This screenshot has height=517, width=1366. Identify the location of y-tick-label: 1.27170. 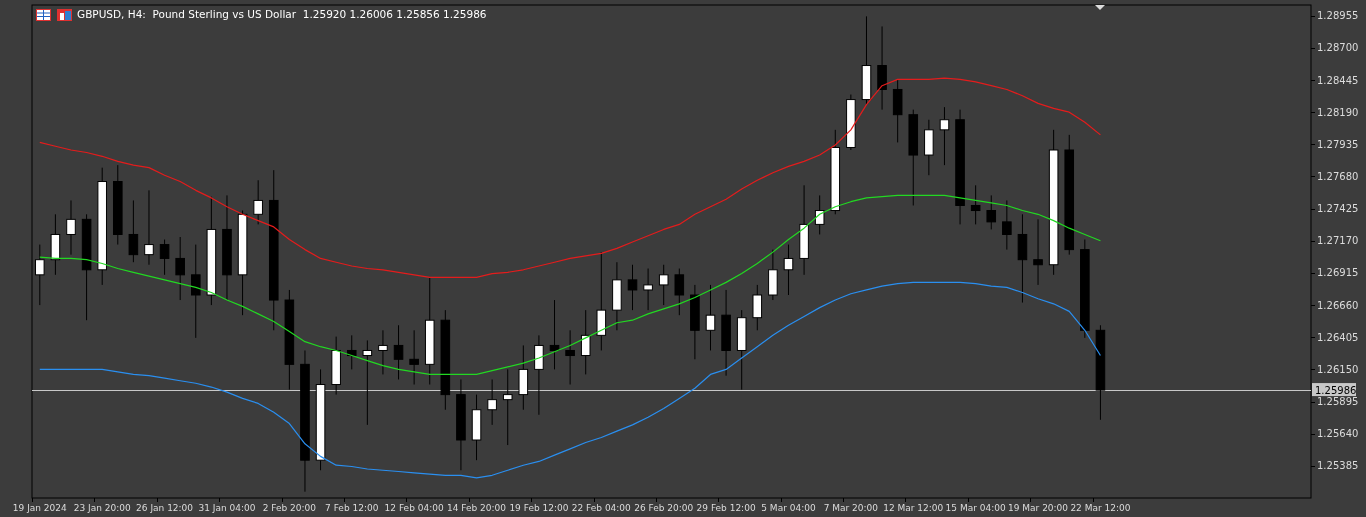
(1338, 241).